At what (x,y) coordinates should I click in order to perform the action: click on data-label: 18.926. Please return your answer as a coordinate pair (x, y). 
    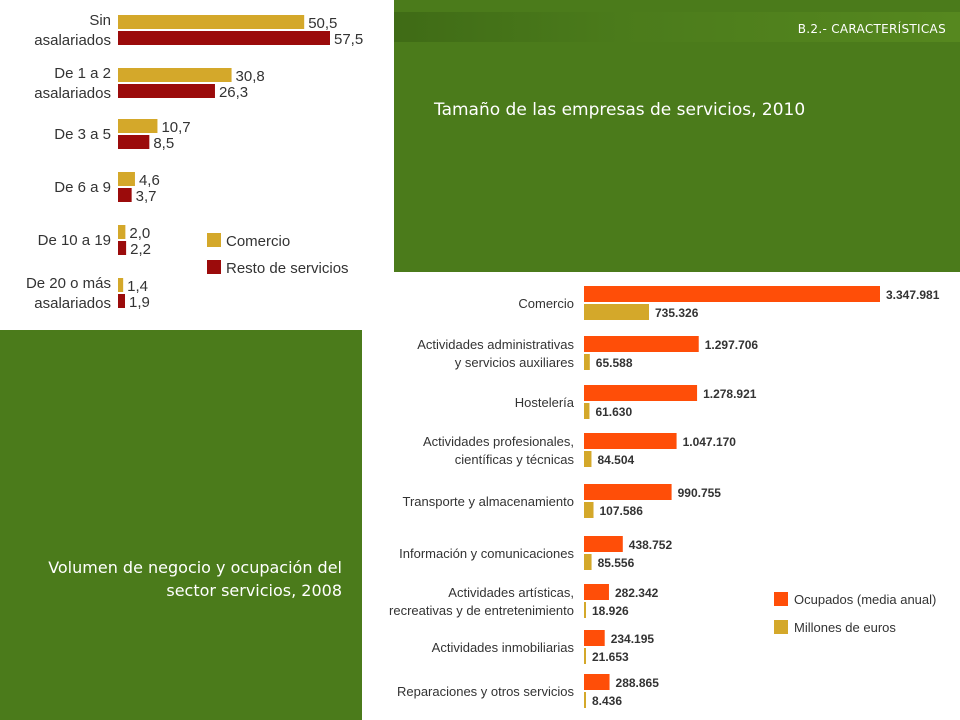
    Looking at the image, I should click on (610, 611).